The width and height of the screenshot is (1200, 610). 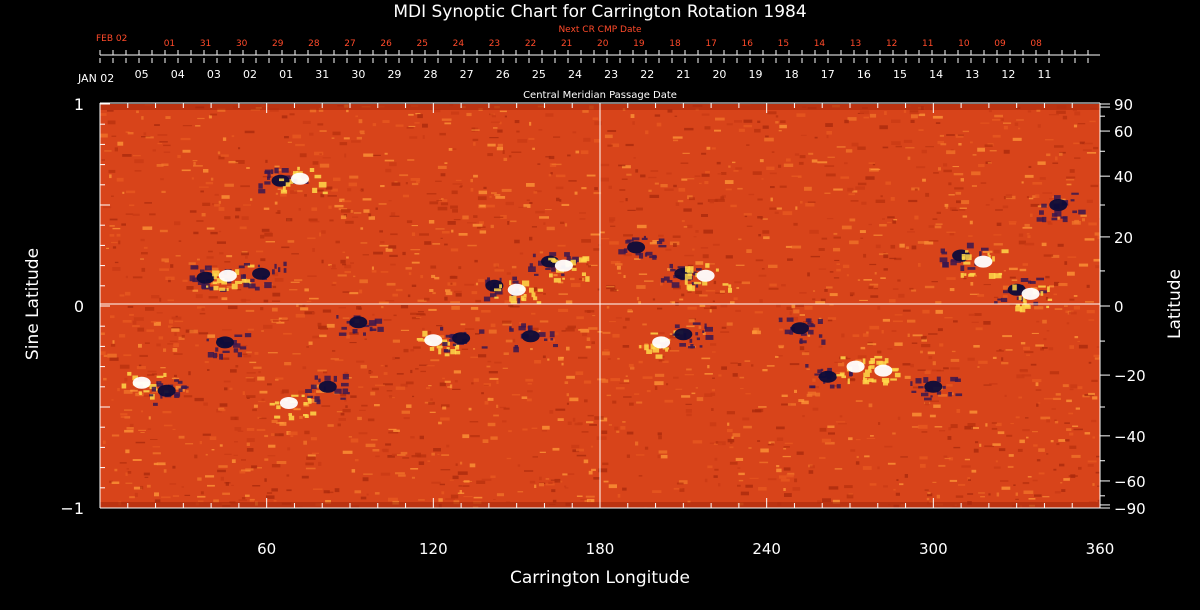 I want to click on region-core, so click(x=636, y=247).